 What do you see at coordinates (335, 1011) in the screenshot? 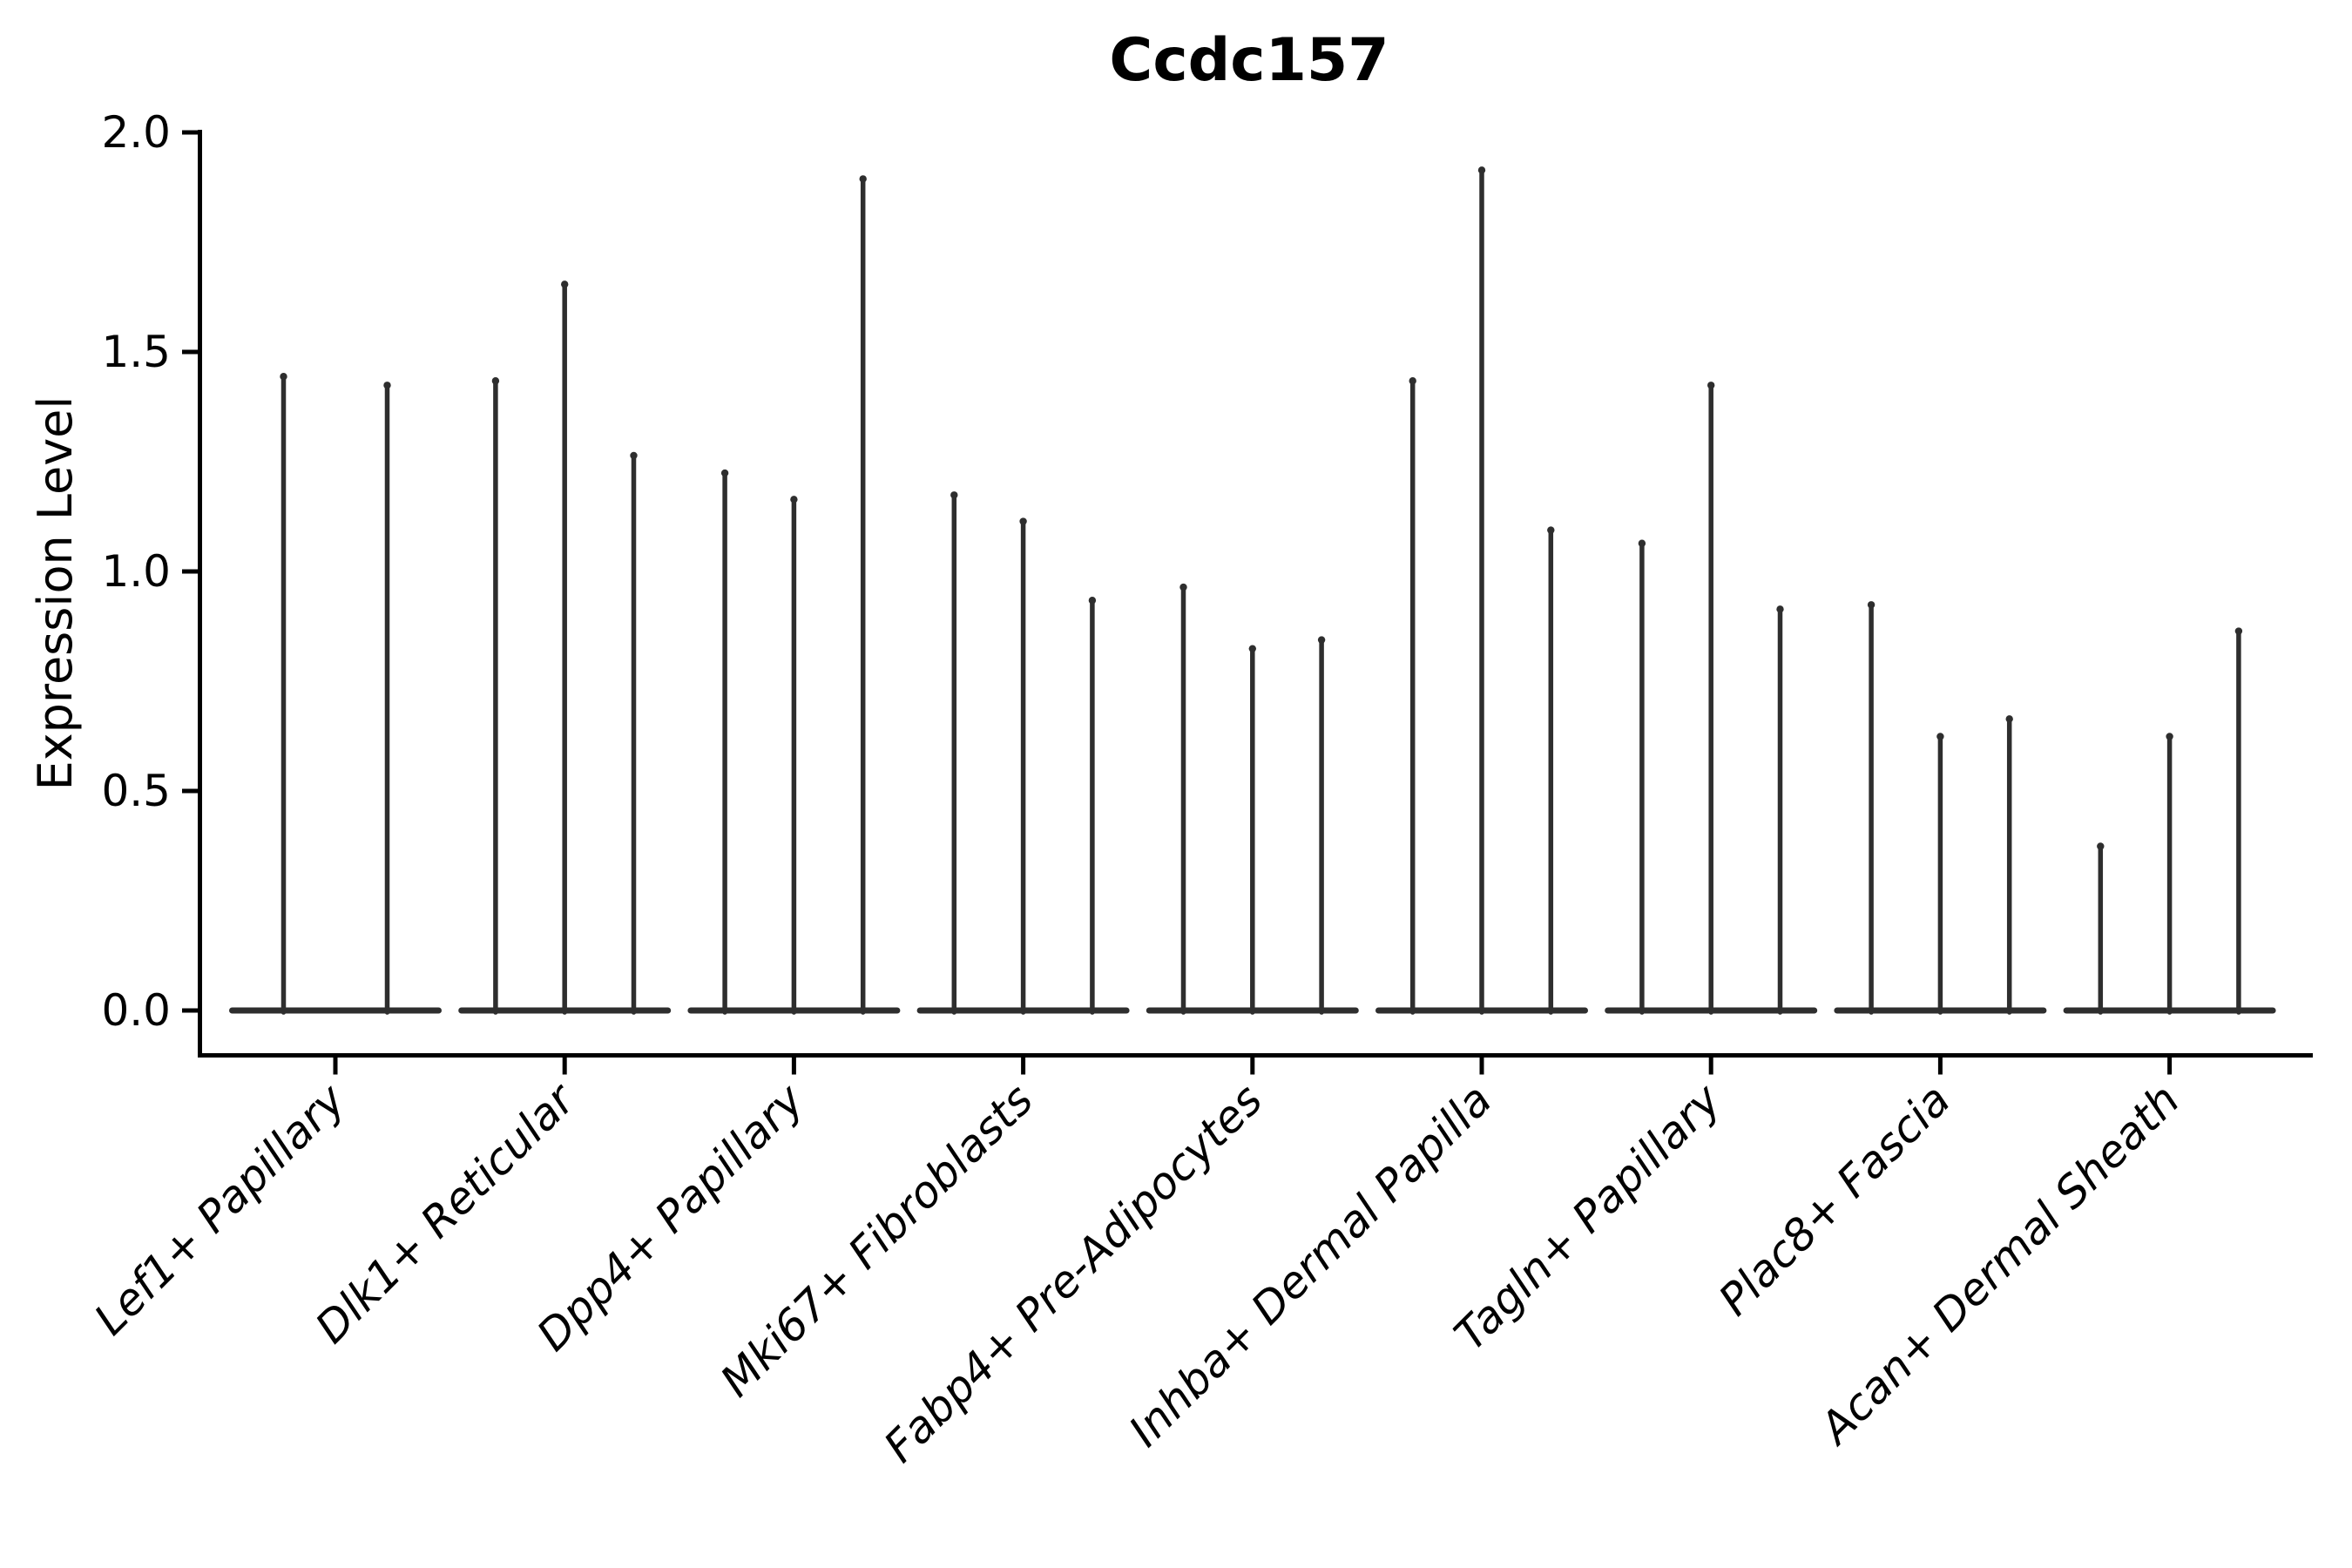
I see `violin-base` at bounding box center [335, 1011].